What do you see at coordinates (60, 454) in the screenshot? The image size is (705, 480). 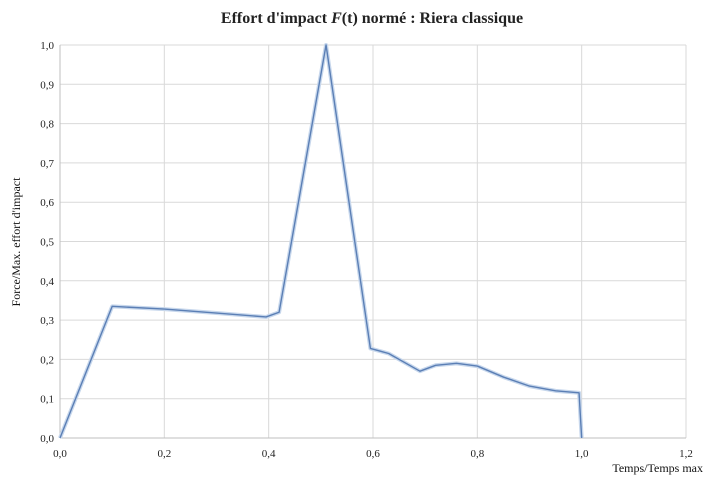 I see `x-tick-label: 0,0` at bounding box center [60, 454].